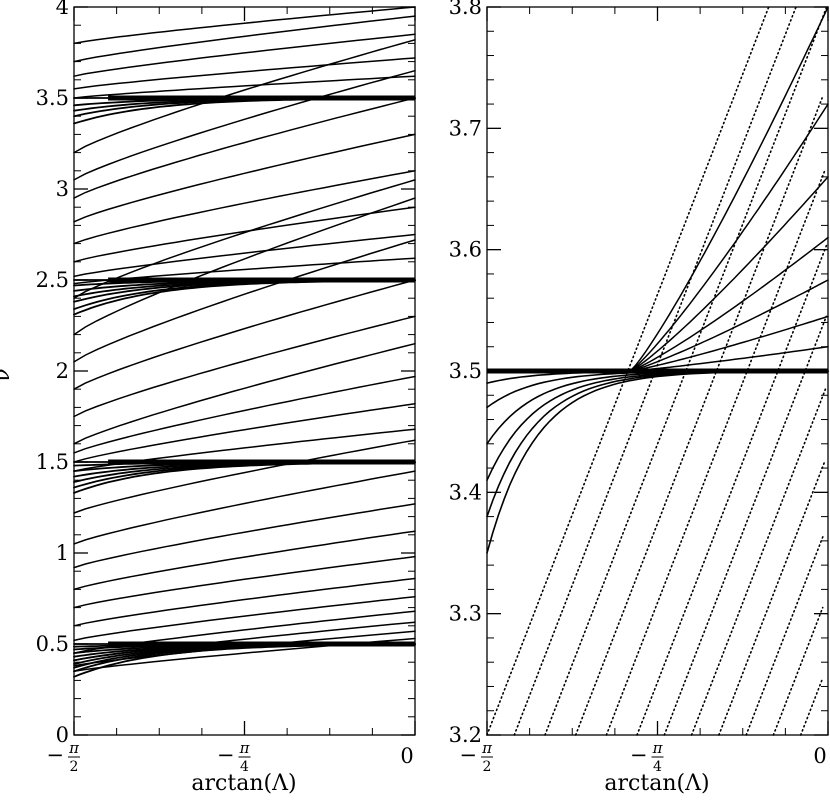 The image size is (830, 801). I want to click on left-y-tick-labels: 0 0.5 1 1.5 2 2.5 3 3.5 4, so click(52, 373).